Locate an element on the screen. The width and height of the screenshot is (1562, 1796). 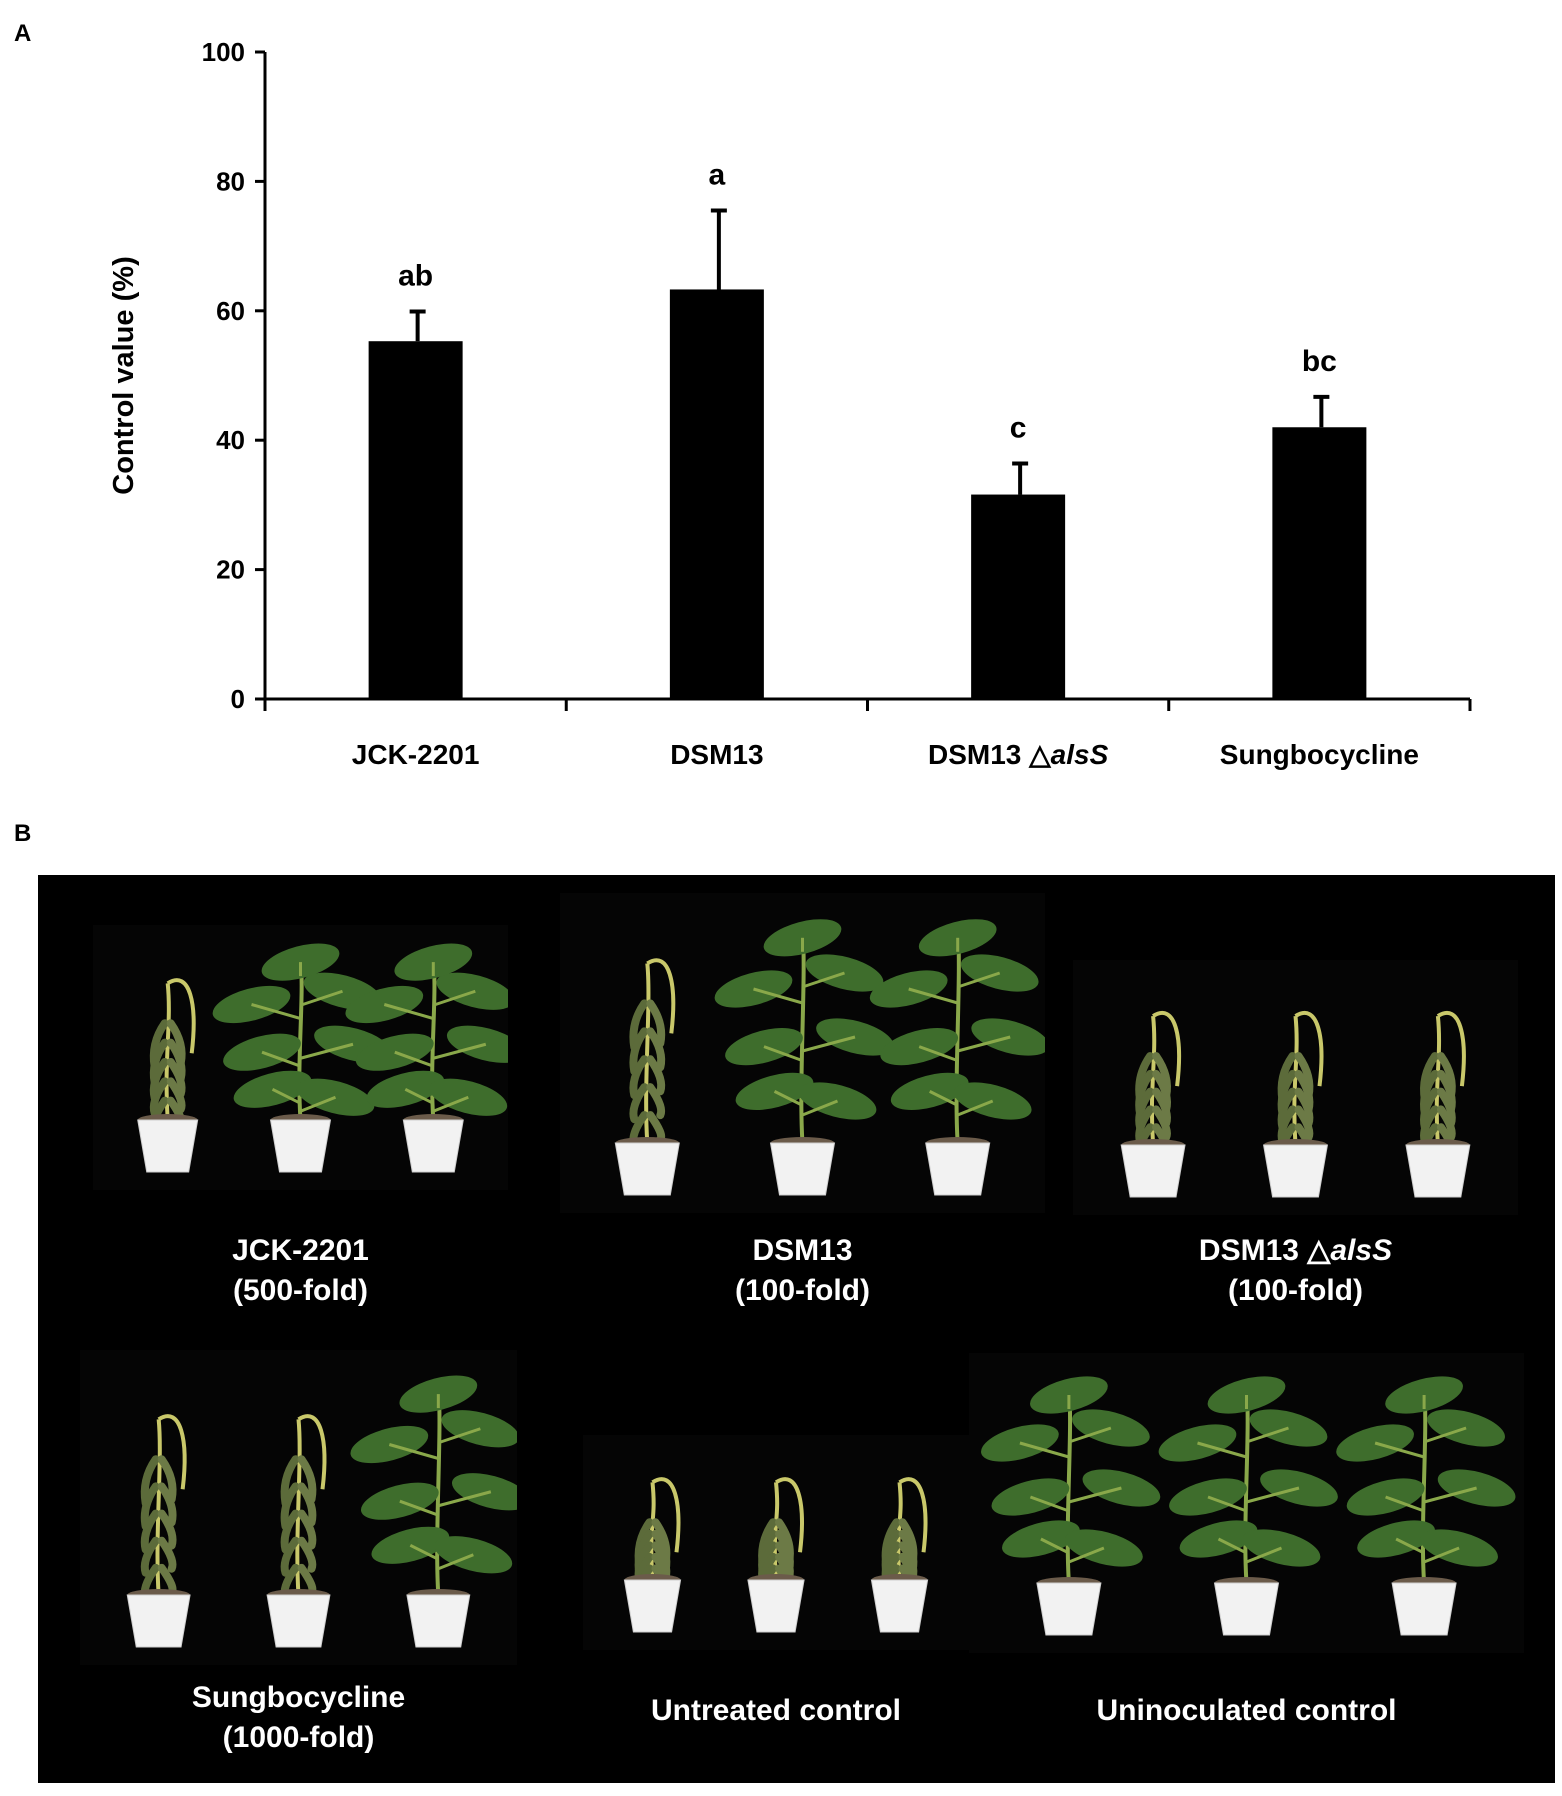
x-category-label: Sungbocycline is located at coordinates (1319, 754).